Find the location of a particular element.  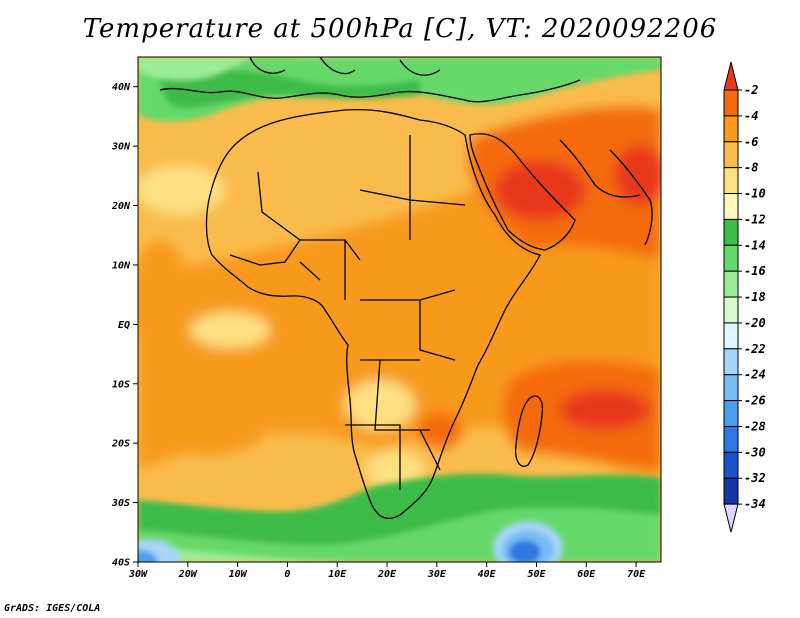

lon-tick-label: 10E is located at coordinates (337, 574).